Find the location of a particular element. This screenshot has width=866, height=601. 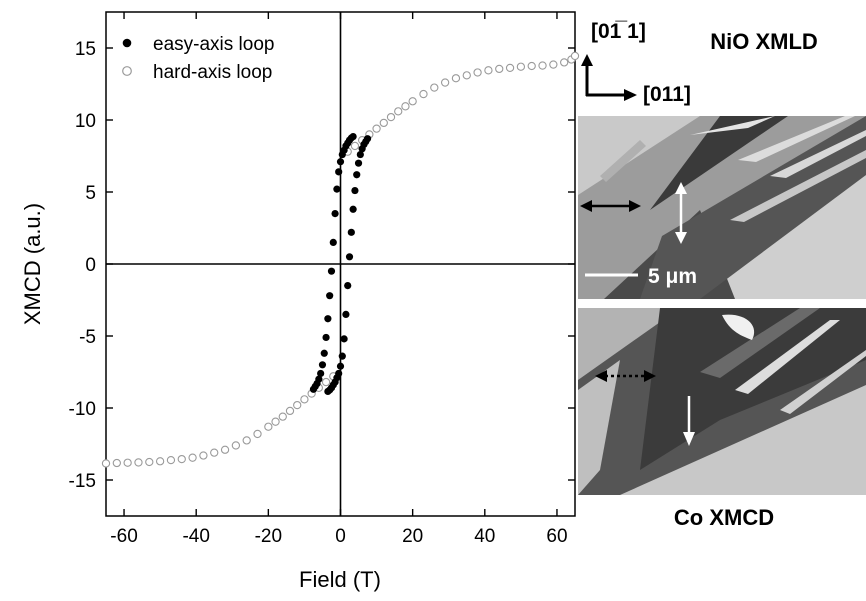

co-xmcd-title: Co XMCD is located at coordinates (724, 517).